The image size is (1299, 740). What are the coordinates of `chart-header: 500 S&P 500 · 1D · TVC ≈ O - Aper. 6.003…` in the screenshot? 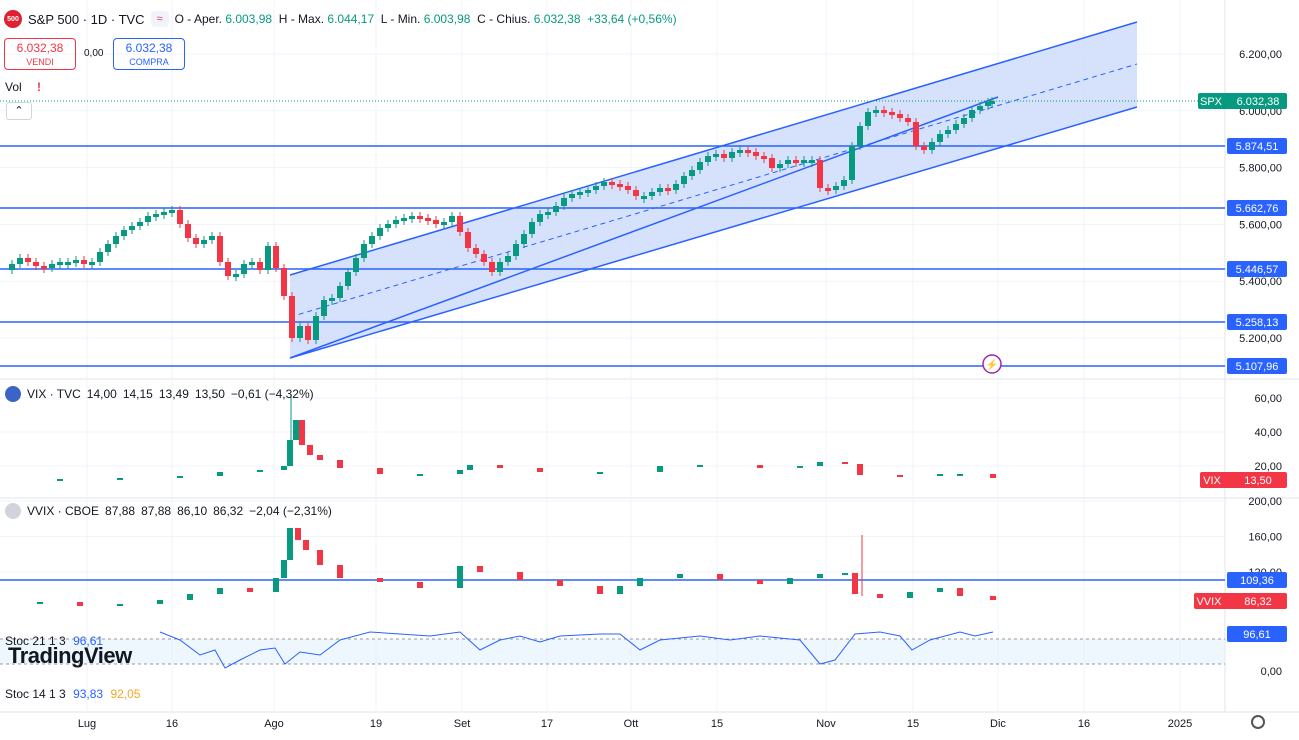 It's located at (340, 19).